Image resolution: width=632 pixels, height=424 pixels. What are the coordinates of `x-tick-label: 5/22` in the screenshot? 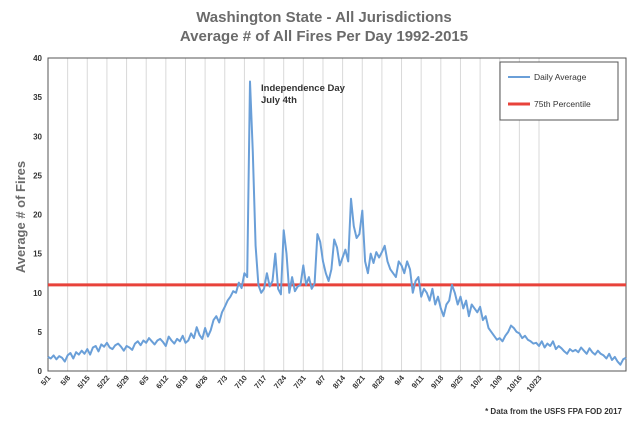 It's located at (103, 382).